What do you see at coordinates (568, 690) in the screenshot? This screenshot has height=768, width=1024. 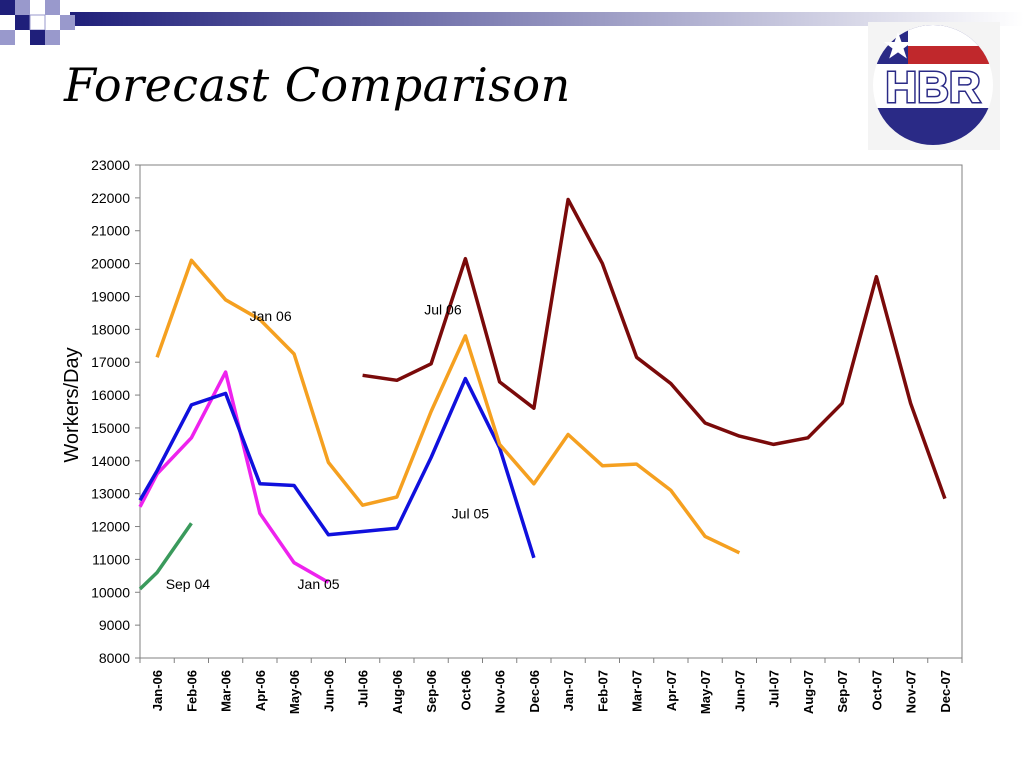 I see `x-tick-label: Jan-07` at bounding box center [568, 690].